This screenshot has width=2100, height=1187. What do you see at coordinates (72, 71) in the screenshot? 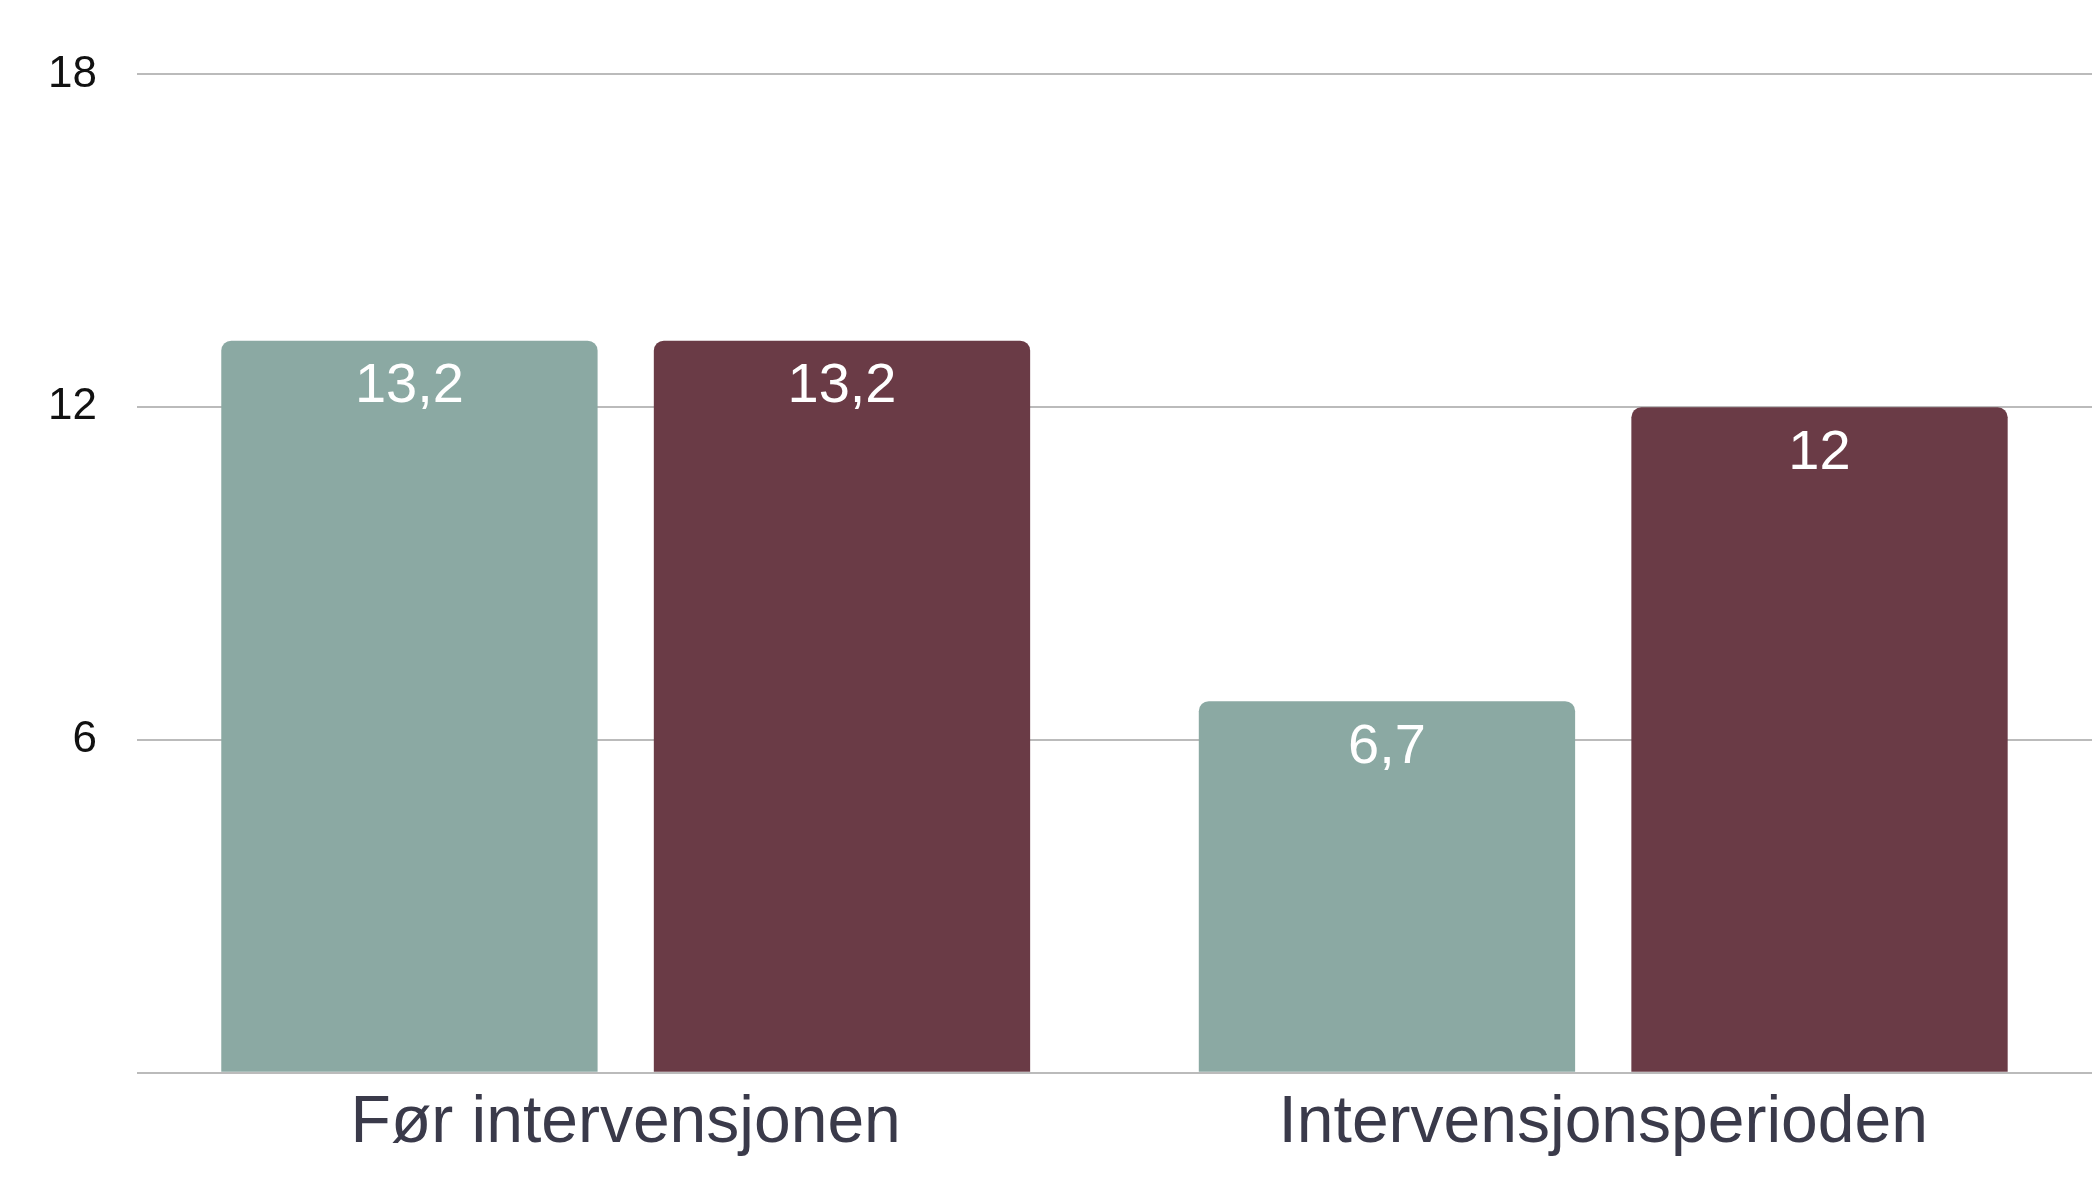
I see `y-tick-label: 18` at bounding box center [72, 71].